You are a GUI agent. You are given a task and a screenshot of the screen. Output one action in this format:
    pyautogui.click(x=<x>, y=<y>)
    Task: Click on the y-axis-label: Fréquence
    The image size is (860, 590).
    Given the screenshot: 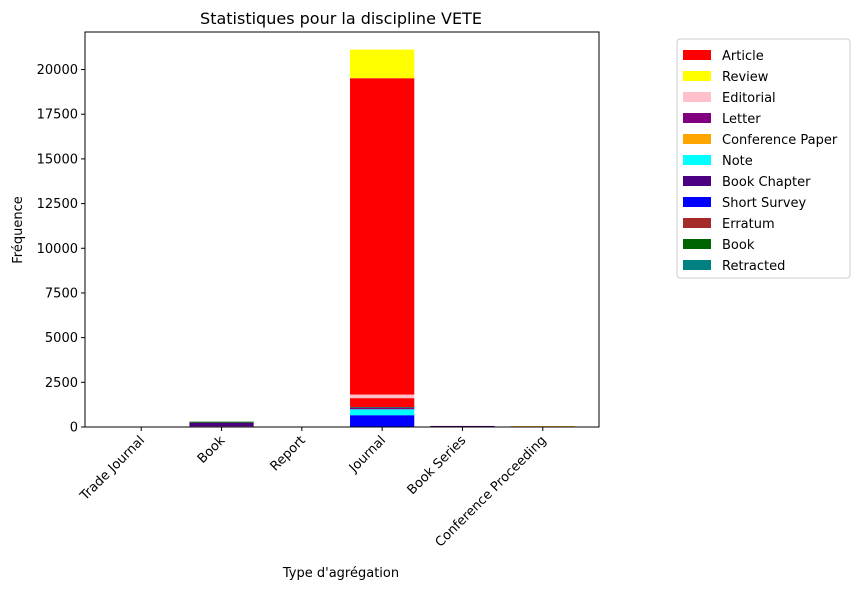 What is the action you would take?
    pyautogui.click(x=18, y=229)
    